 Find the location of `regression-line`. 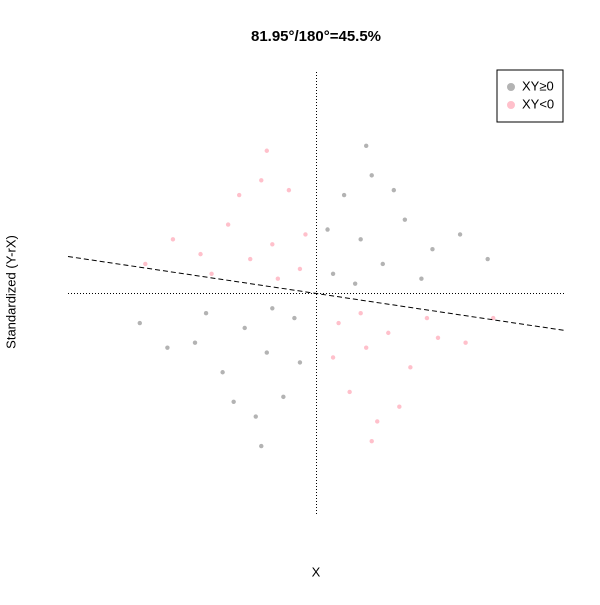

regression-line is located at coordinates (316, 293).